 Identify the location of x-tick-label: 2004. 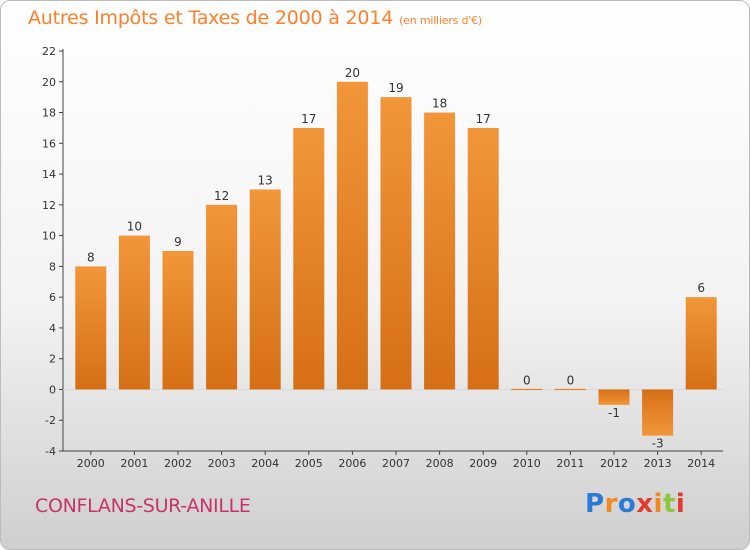
(265, 463).